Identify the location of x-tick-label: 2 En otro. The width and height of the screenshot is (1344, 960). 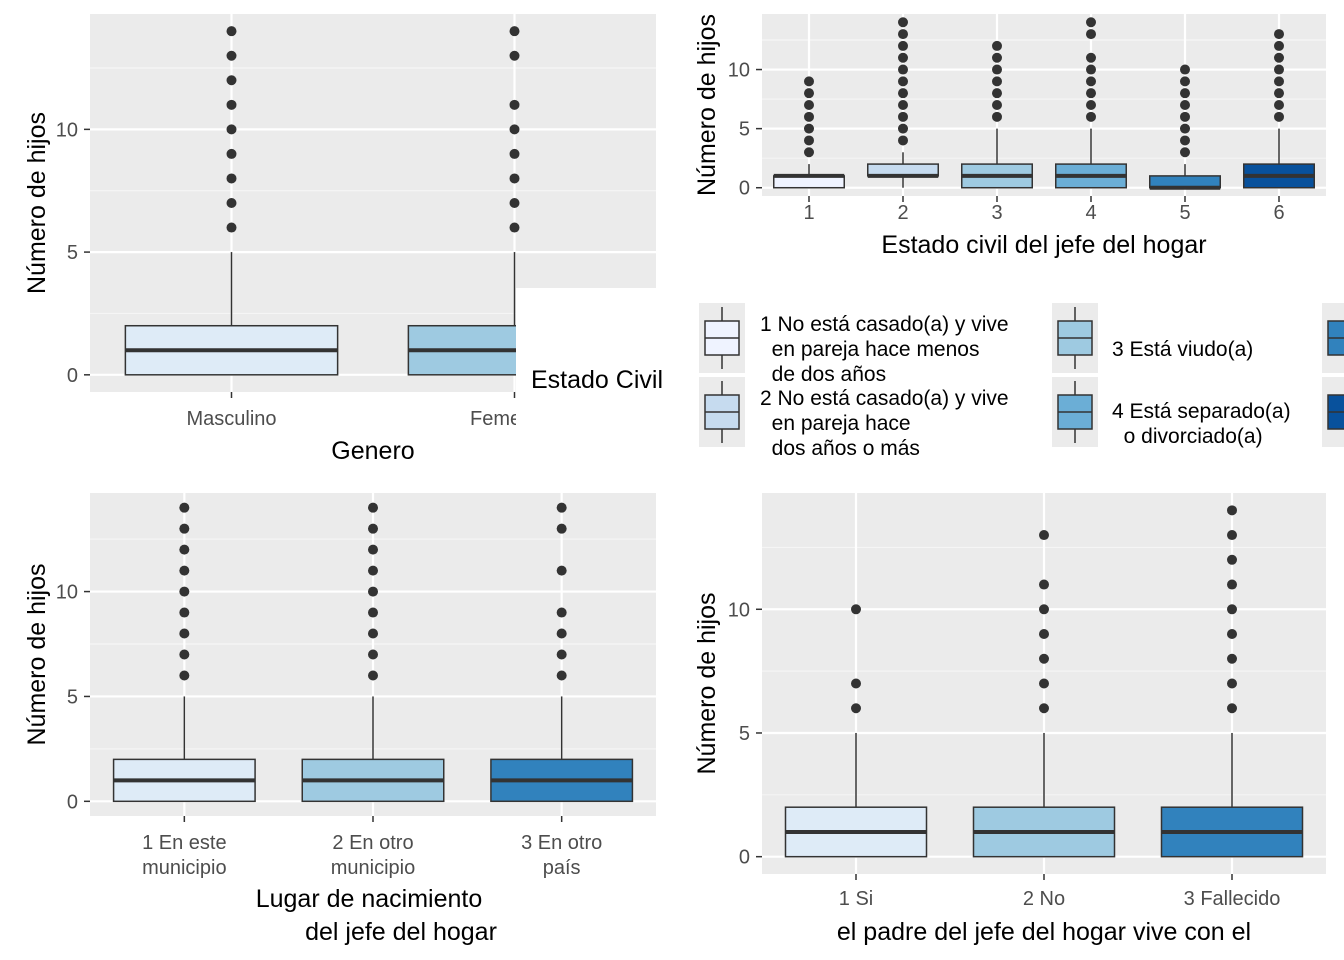
(372, 843).